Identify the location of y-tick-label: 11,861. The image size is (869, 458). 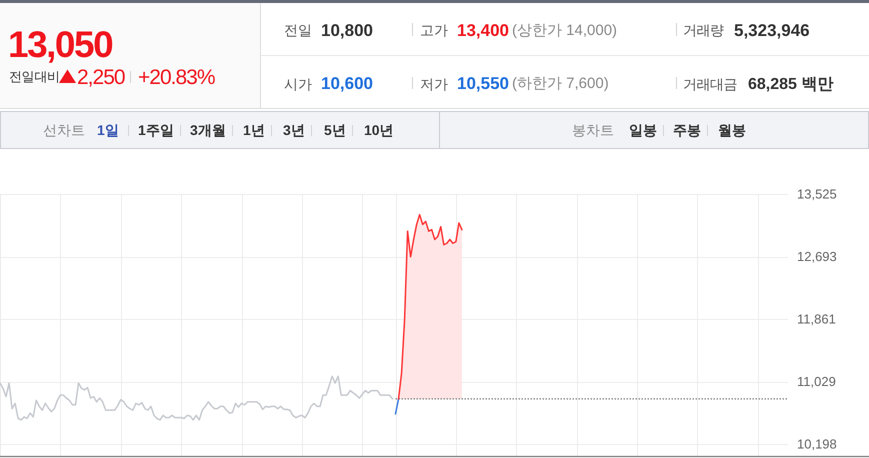
(816, 319).